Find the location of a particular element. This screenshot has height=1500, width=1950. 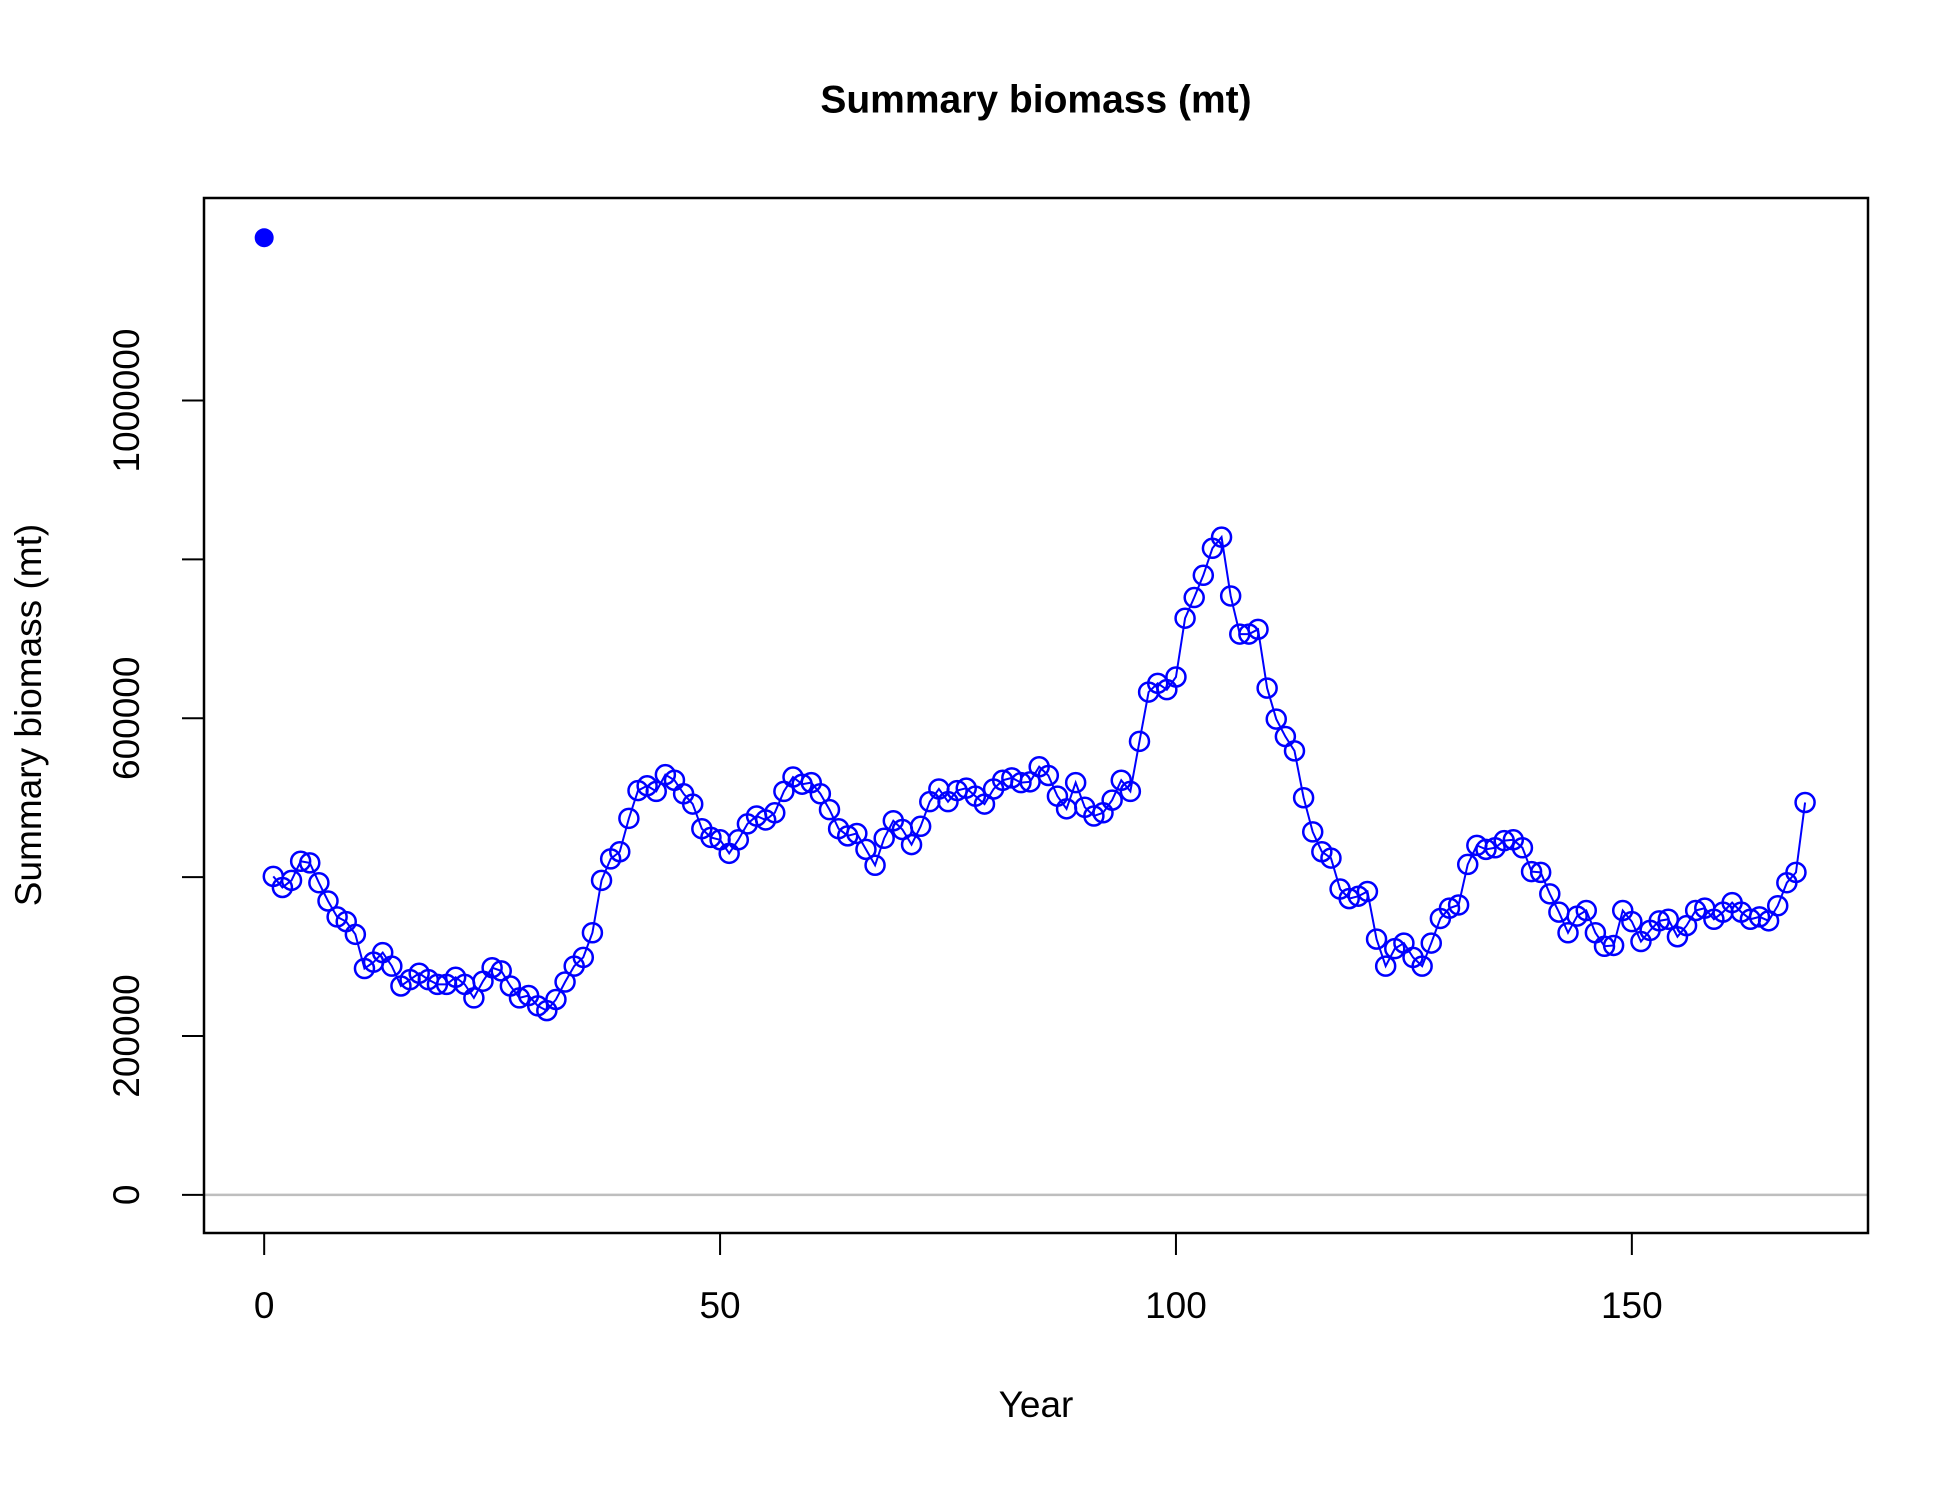

chart-title: Summary biomass (mt) is located at coordinates (1035, 99).